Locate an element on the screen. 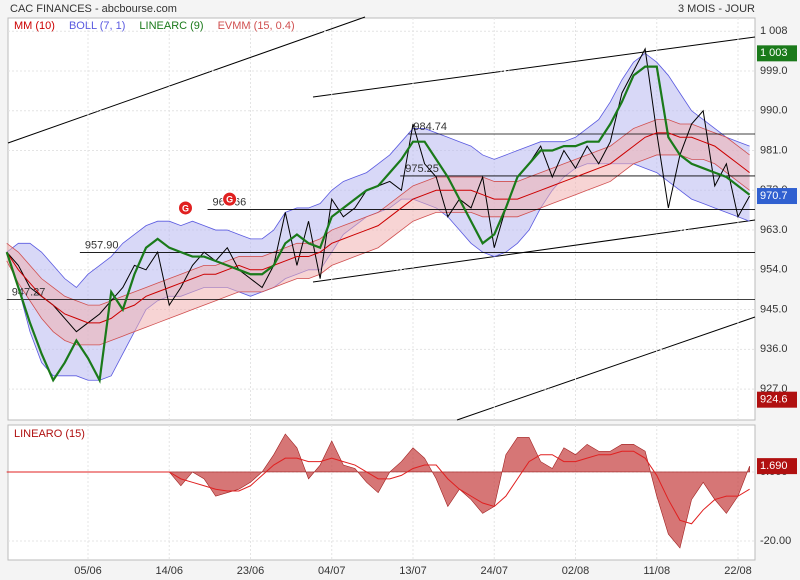 Image resolution: width=800 pixels, height=580 pixels. y-tick-label: 936.0 is located at coordinates (774, 349).